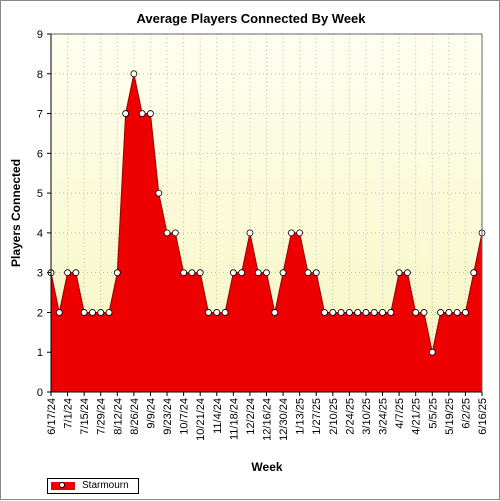 This screenshot has height=501, width=500. I want to click on legend: Starmourn, so click(93, 486).